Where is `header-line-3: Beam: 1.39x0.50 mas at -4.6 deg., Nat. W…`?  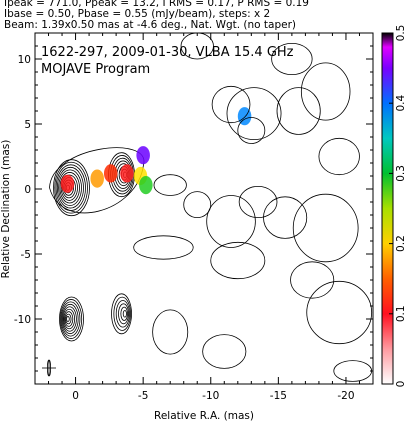
header-line-3: Beam: 1.39x0.50 mas at -4.6 deg., Nat. W… is located at coordinates (150, 25).